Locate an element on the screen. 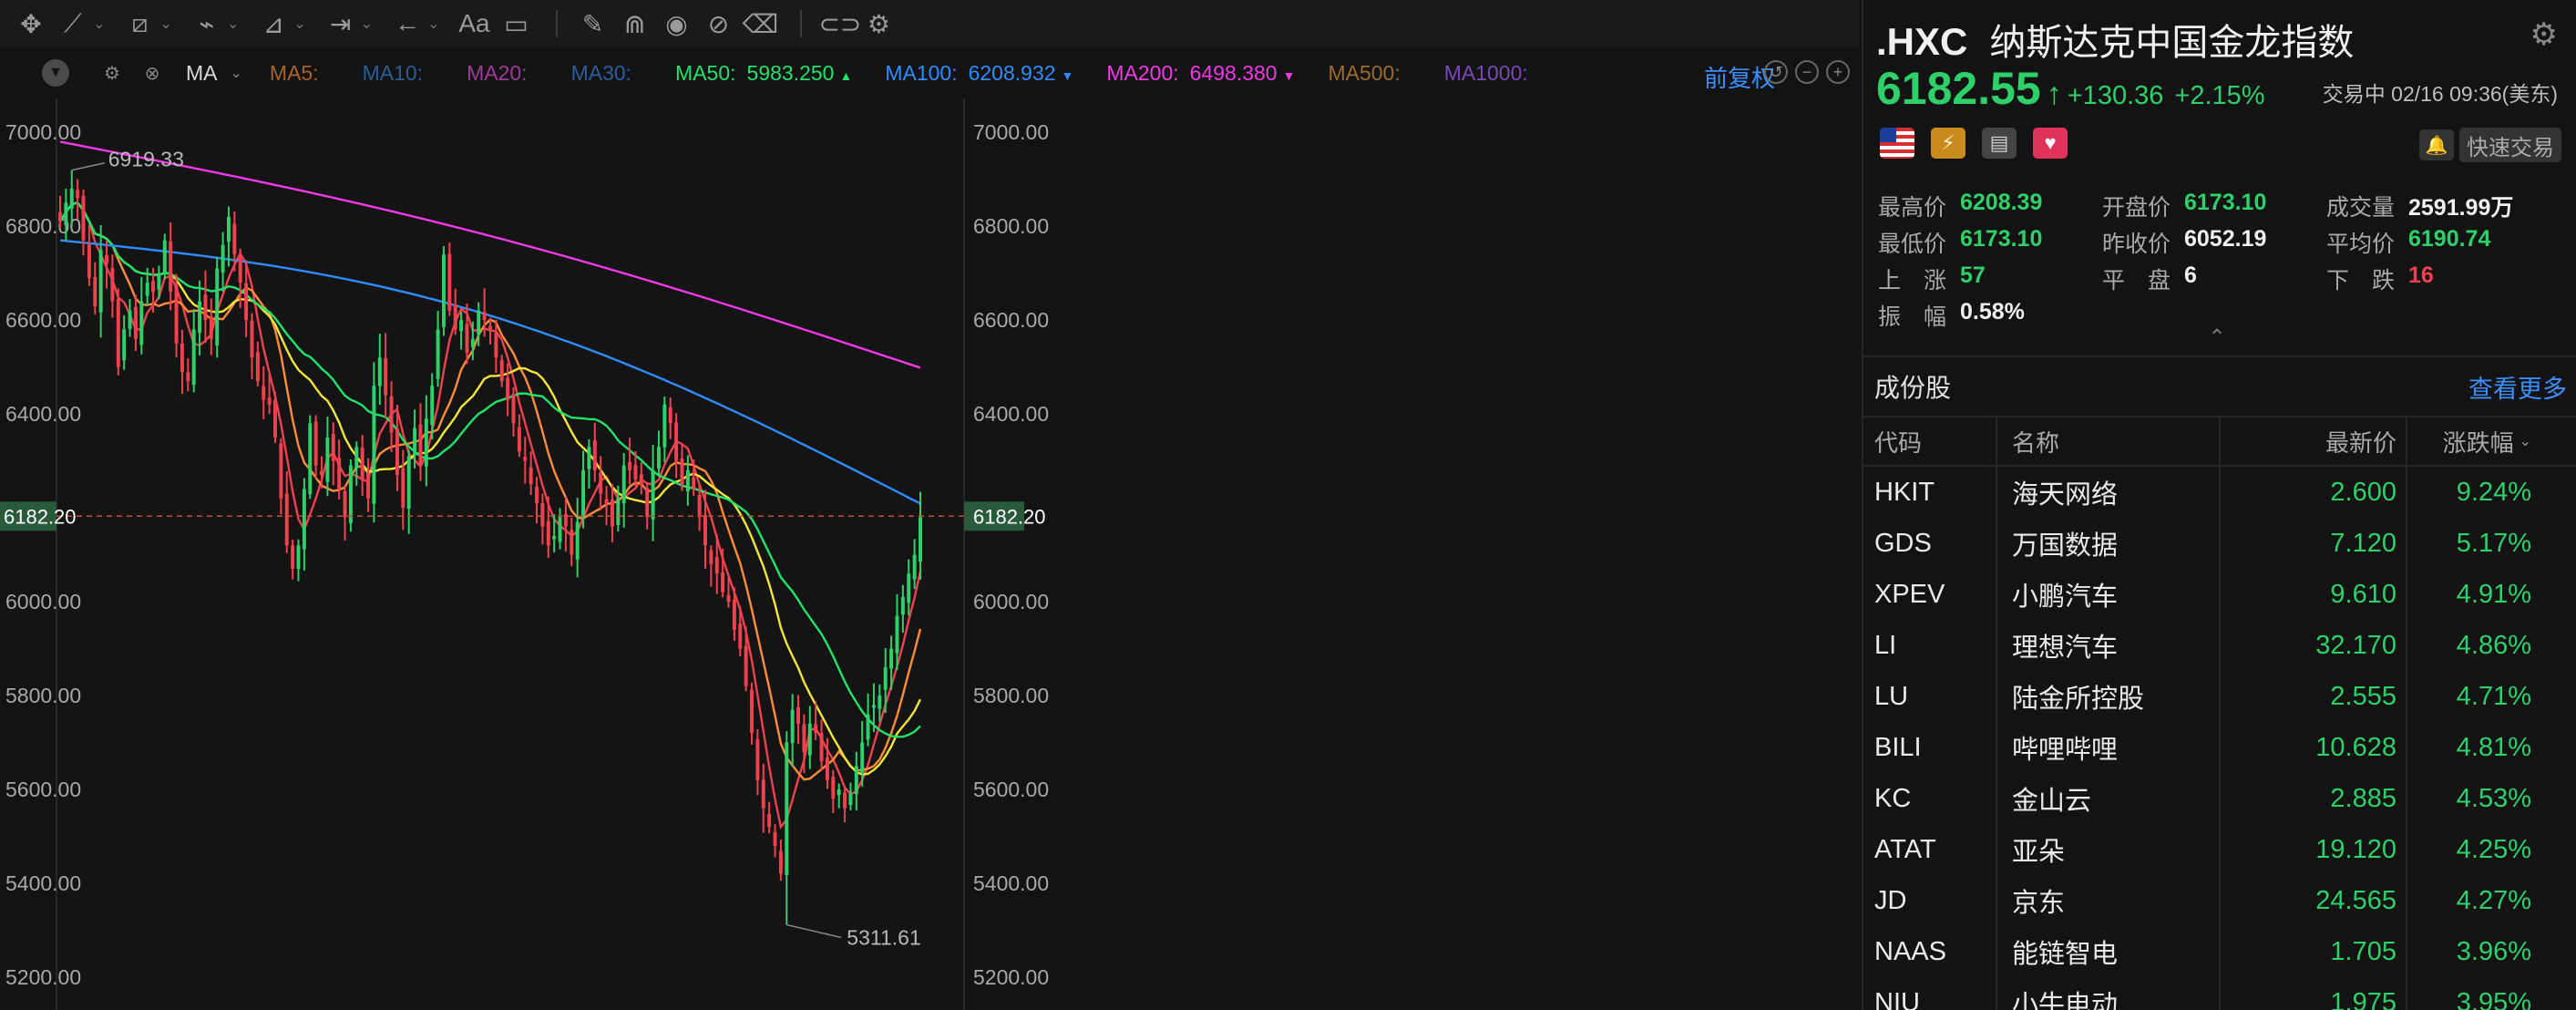 The image size is (2576, 1010). cell-price: 1.705 is located at coordinates (2313, 951).